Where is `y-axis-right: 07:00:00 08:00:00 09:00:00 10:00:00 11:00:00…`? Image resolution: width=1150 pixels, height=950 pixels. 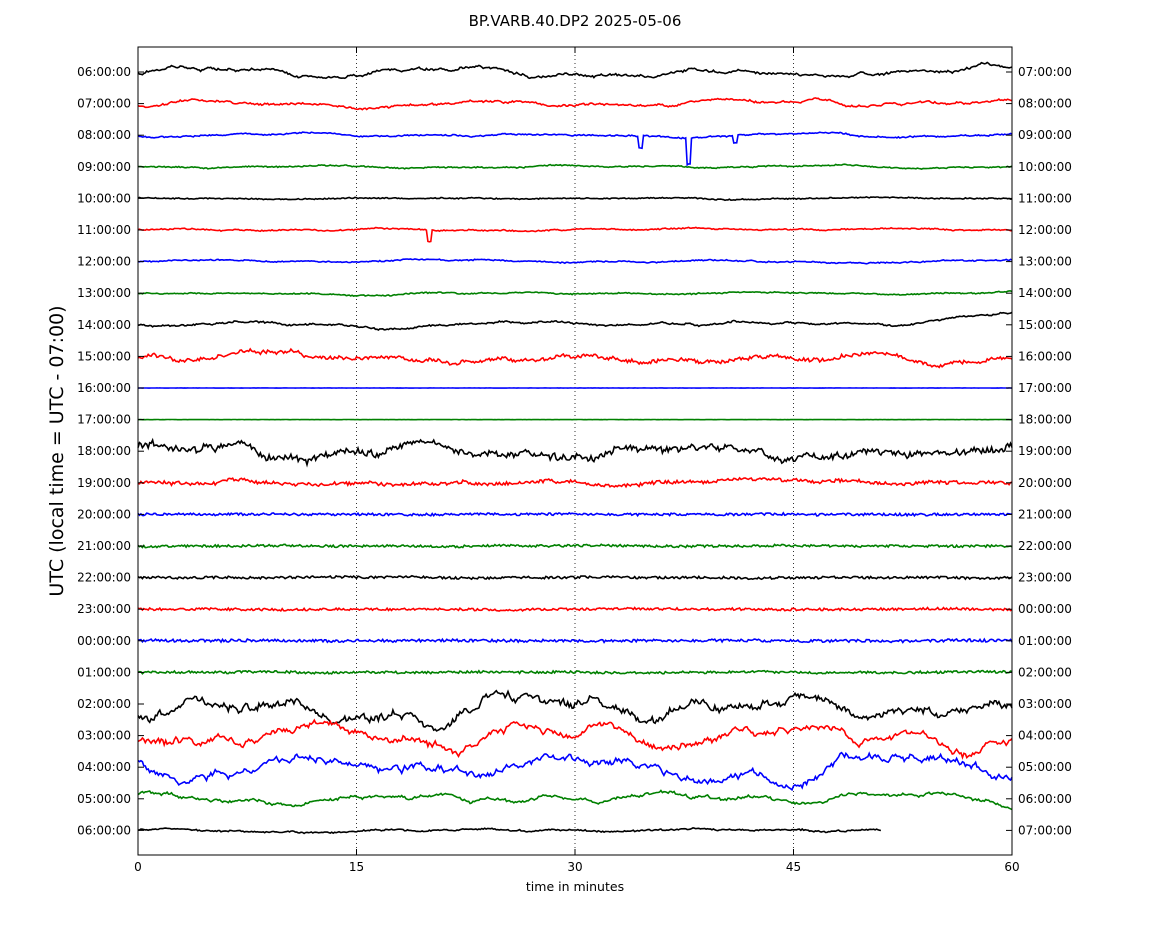
y-axis-right: 07:00:00 08:00:00 09:00:00 10:00:00 11:00:00… is located at coordinates (1039, 451).